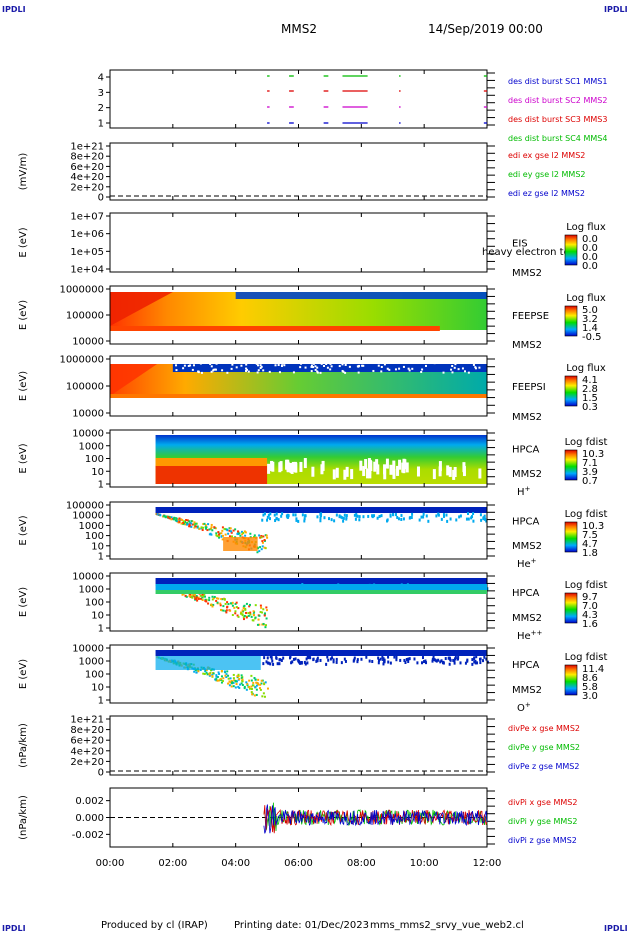  Describe the element at coordinates (14, 928) in the screenshot. I see `corner-label-bottom-left: IPDLI` at that location.